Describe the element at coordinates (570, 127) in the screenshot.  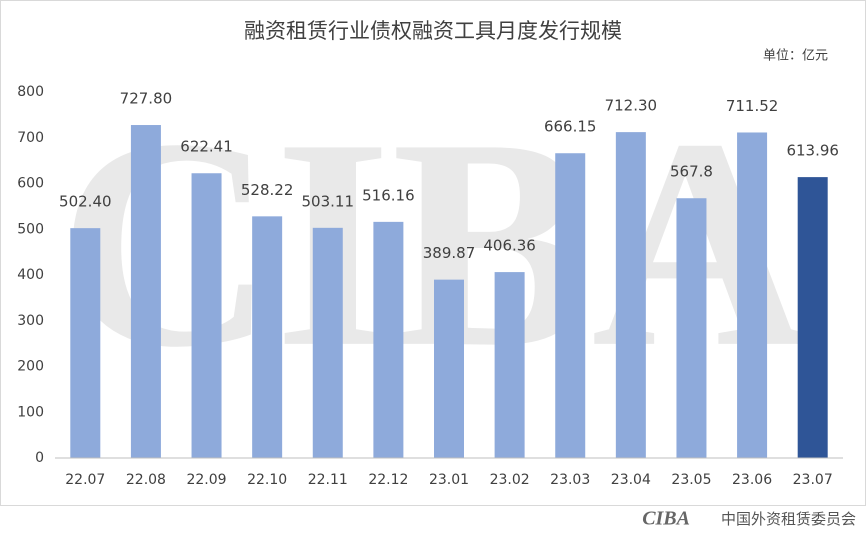
I see `value-label: 666.15` at that location.